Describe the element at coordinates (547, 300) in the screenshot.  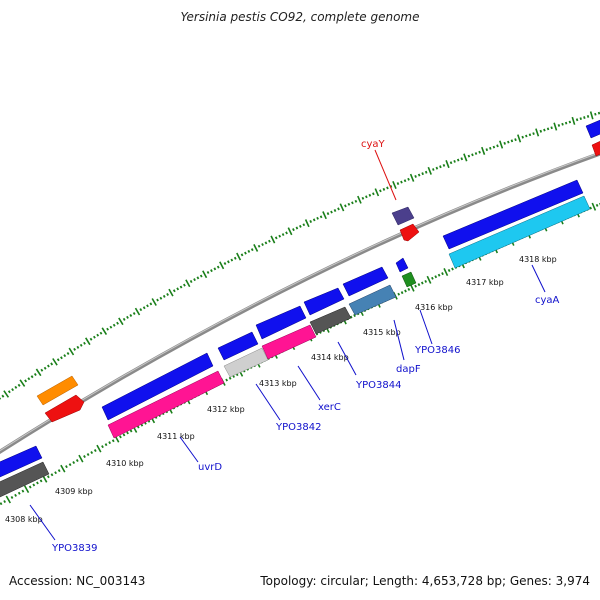
I see `gene-label-cyaA: cyaA` at that location.